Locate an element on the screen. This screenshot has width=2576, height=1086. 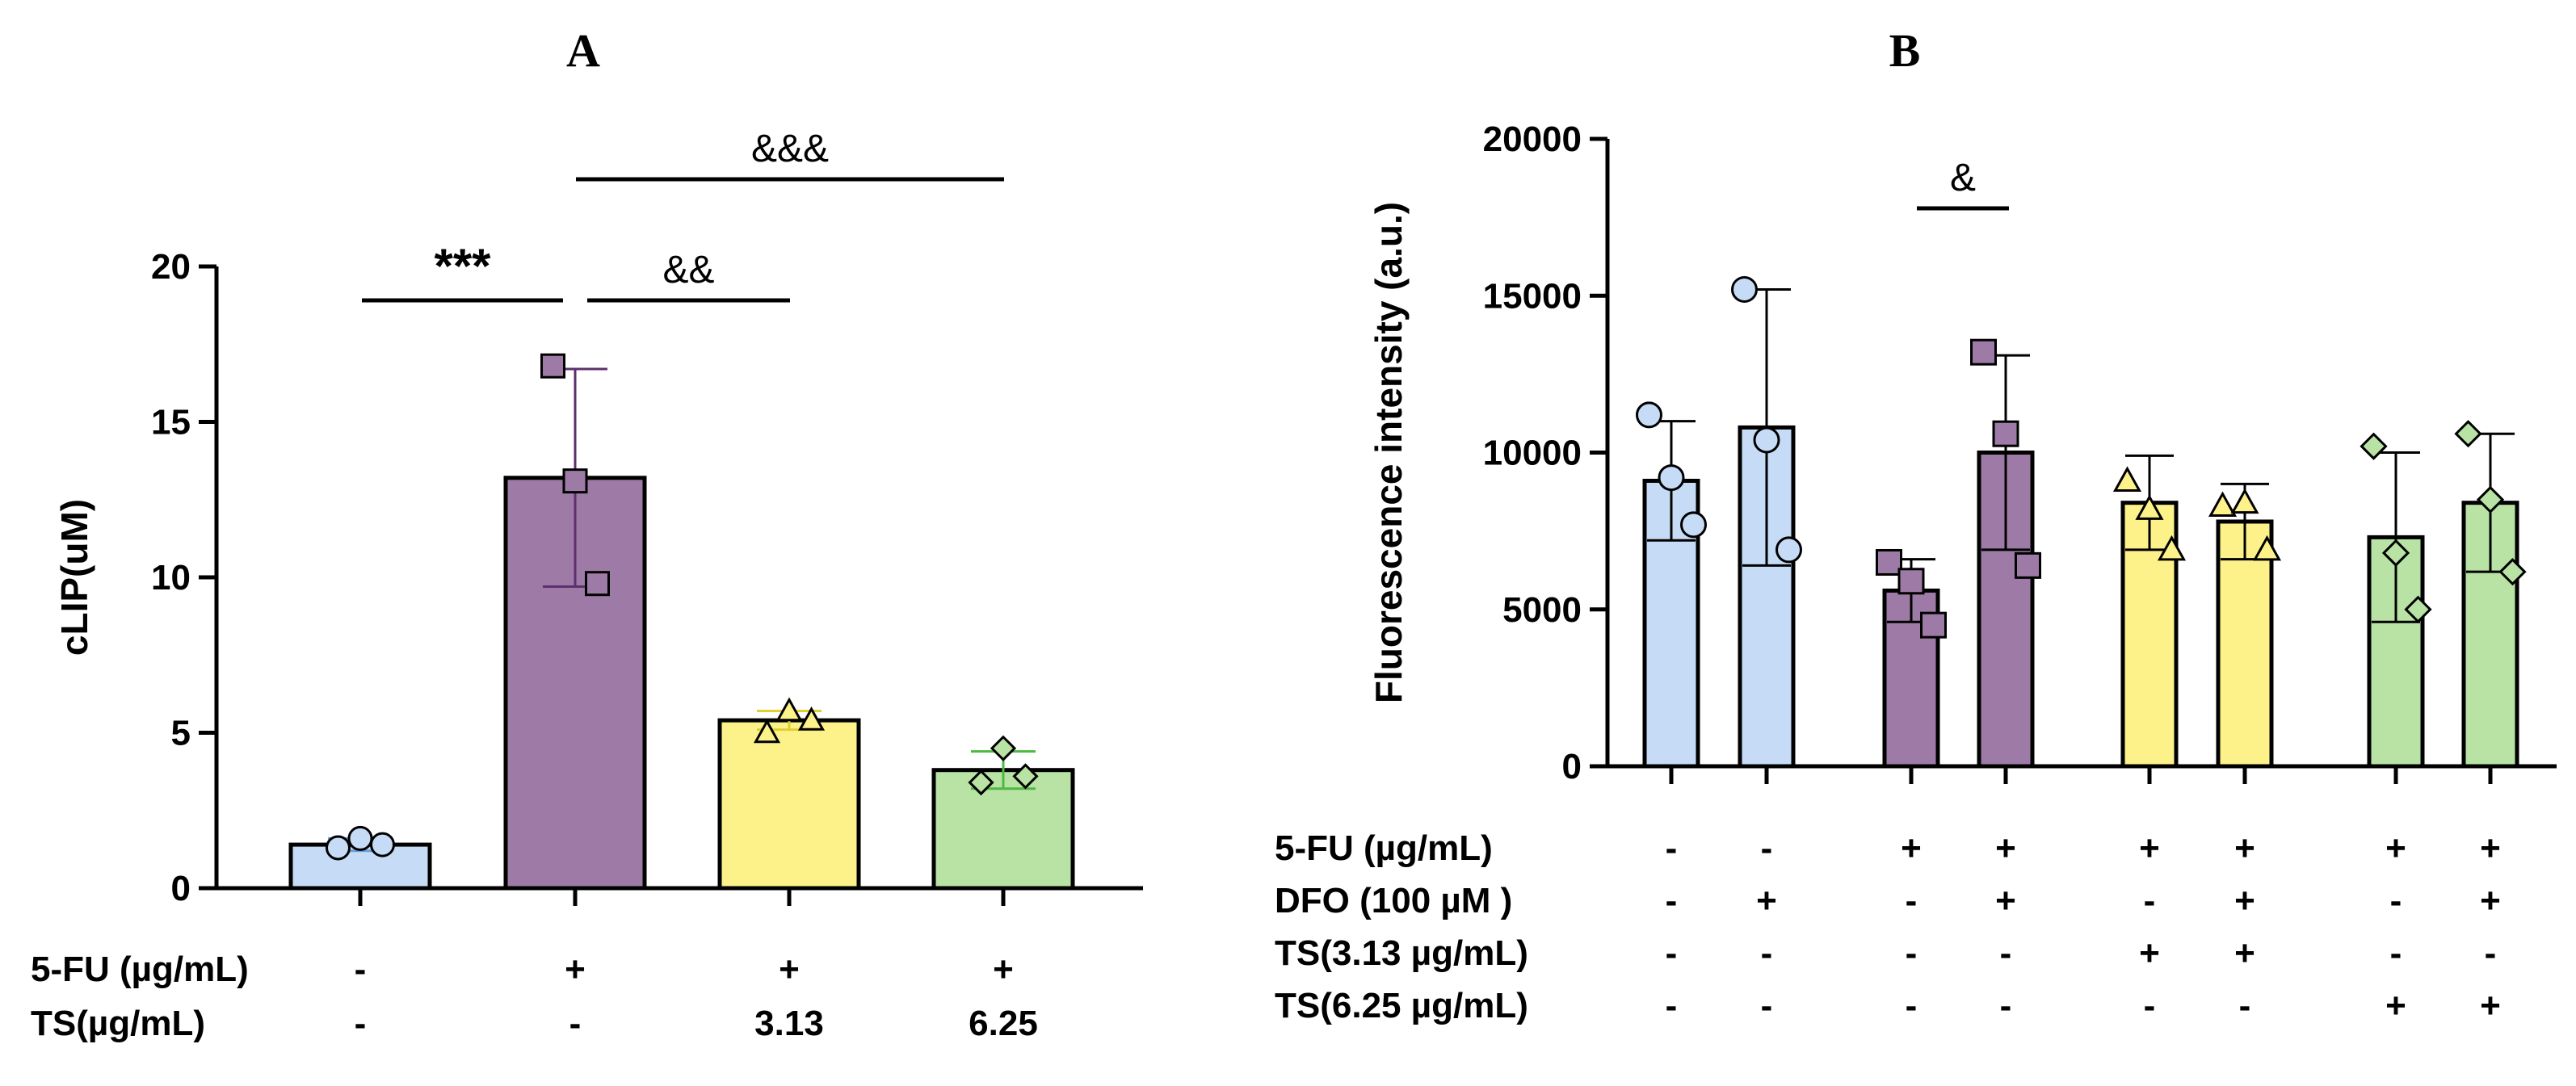
y-axis-title: cLIP(uM) is located at coordinates (74, 577).